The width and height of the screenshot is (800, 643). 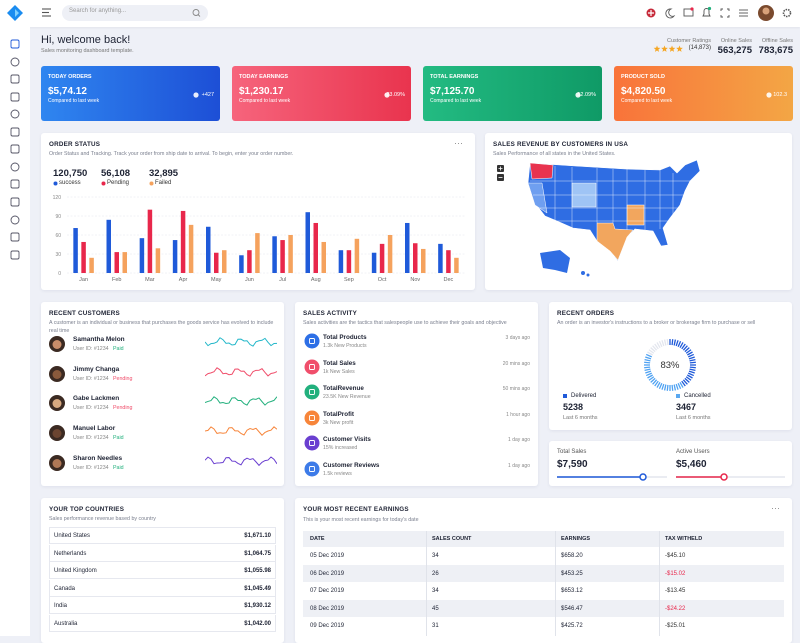 I want to click on country-name: United Kingdom, so click(x=75, y=571).